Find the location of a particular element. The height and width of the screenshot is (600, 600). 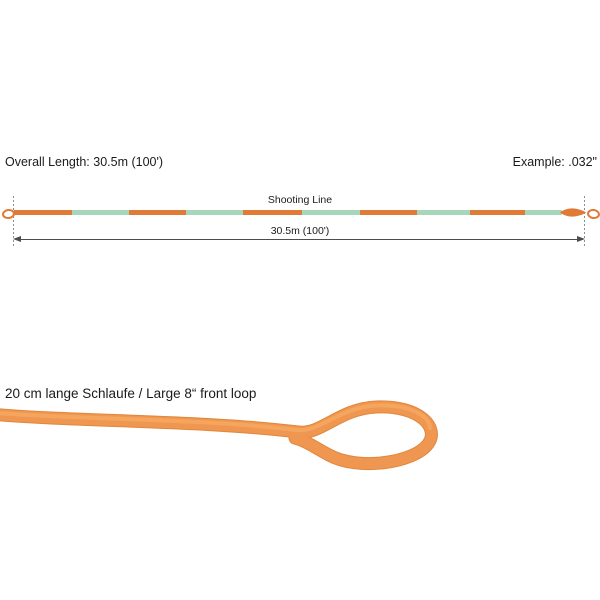

dimension-line is located at coordinates (299, 239).